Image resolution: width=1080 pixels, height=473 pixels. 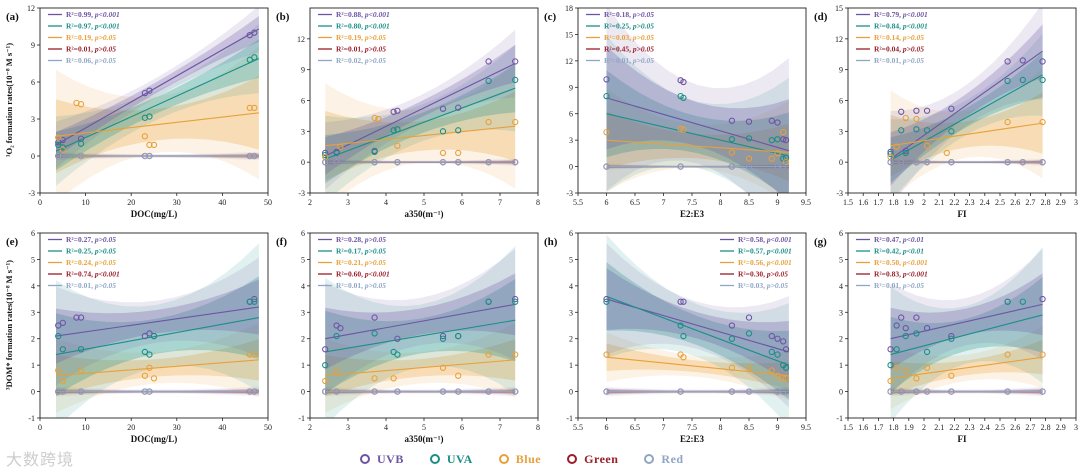 What do you see at coordinates (9, 100) in the screenshot?
I see `y-axis-label-top: ¹O₂ formation rates(10⁻⁸ M s⁻¹)` at bounding box center [9, 100].